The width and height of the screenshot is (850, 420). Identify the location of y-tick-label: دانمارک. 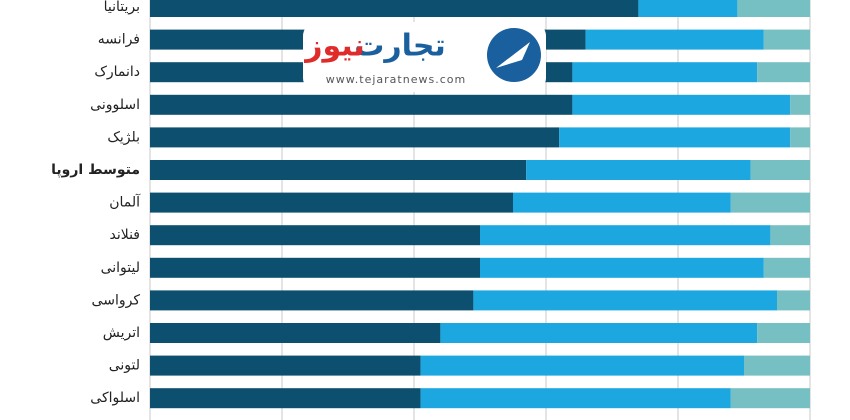
(117, 72).